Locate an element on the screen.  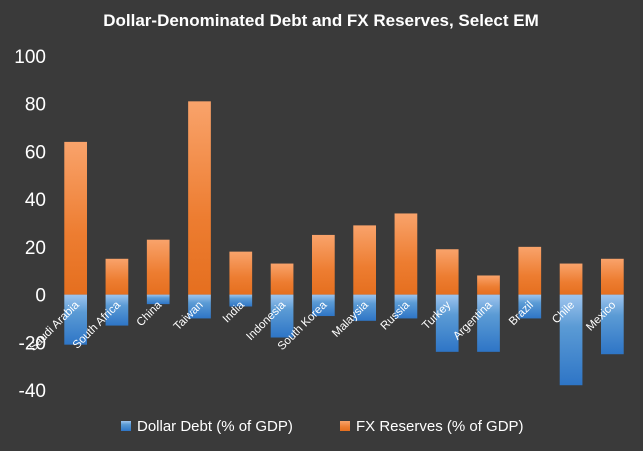
y-tick-label: 0 is located at coordinates (40, 296).